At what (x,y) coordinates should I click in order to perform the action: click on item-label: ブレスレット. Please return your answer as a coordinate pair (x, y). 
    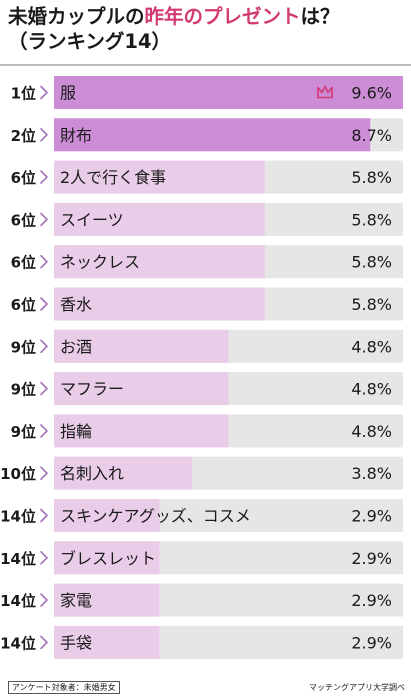
    Looking at the image, I should click on (108, 558).